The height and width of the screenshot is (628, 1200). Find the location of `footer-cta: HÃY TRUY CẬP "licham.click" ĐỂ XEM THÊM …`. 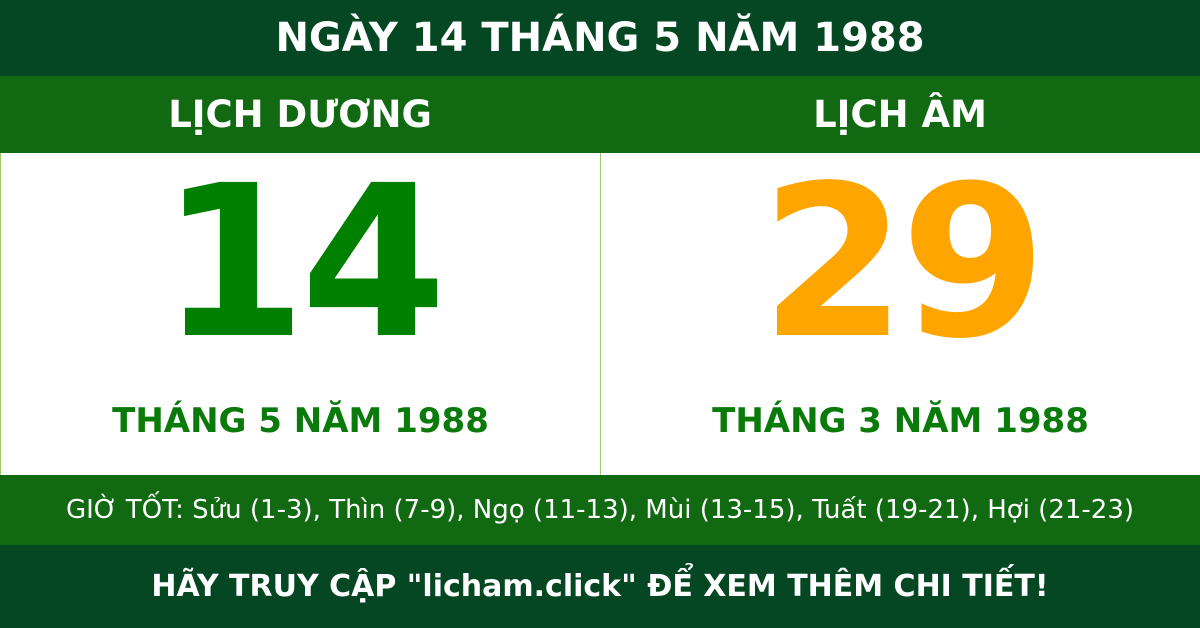

footer-cta: HÃY TRUY CẬP "licham.click" ĐỂ XEM THÊM … is located at coordinates (600, 586).